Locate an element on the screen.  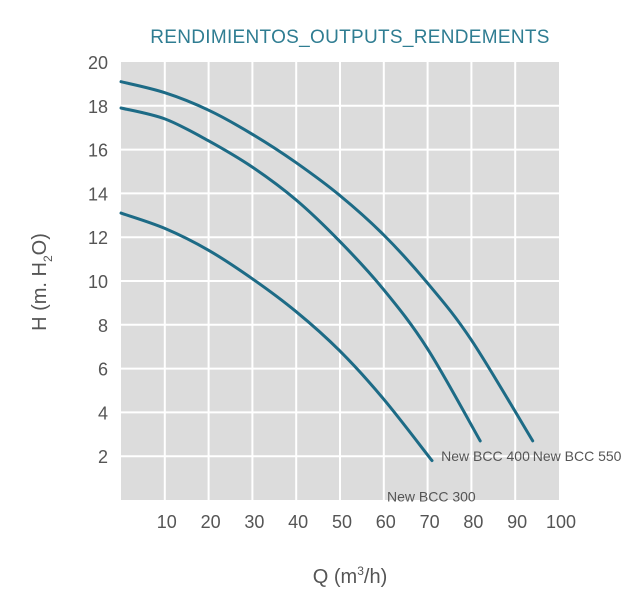
y-axis-label-subscript: 2 is located at coordinates (48, 258).